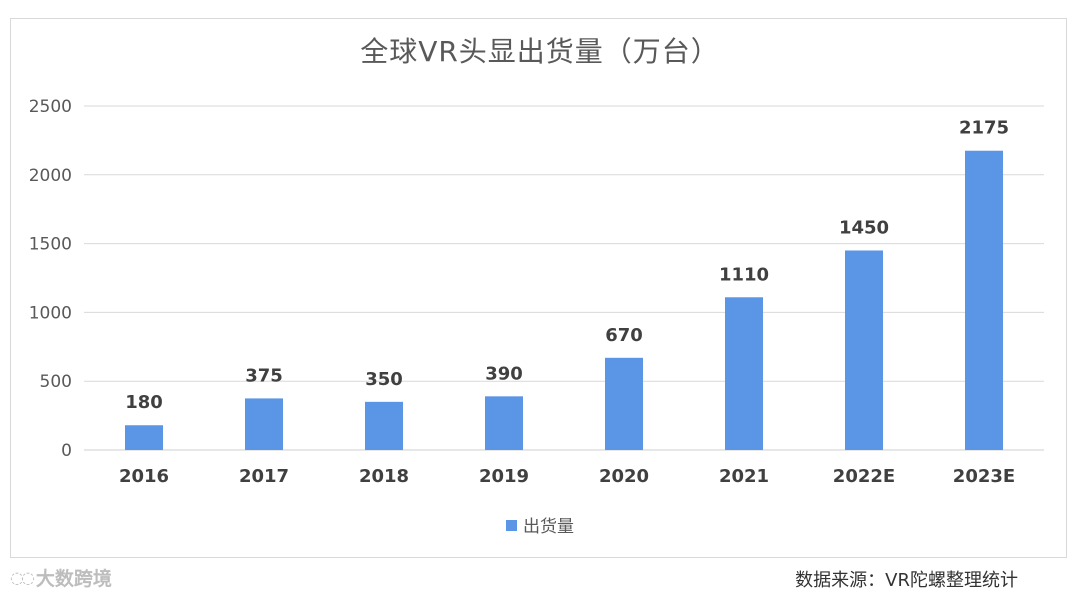 The height and width of the screenshot is (596, 1080). I want to click on source-note: 数据来源：VR陀螺整理统计, so click(906, 580).